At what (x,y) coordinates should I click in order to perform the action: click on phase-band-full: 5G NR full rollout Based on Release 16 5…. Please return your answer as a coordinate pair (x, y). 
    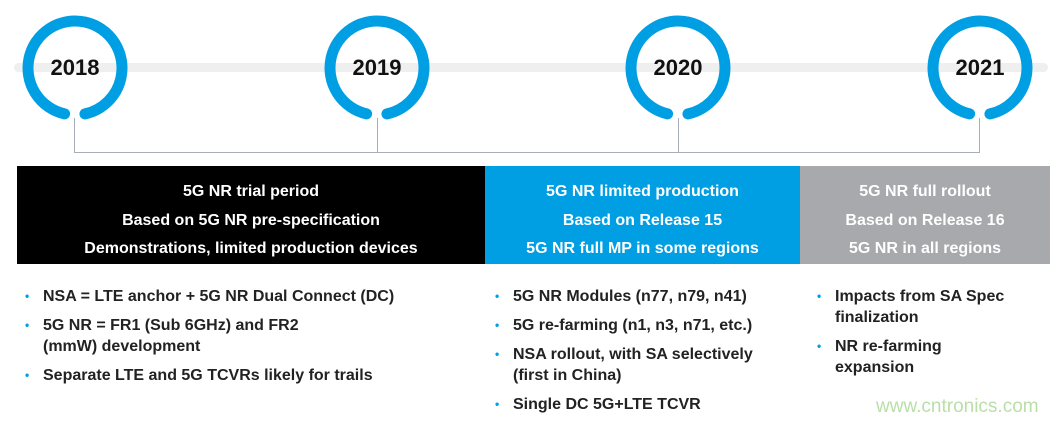
    Looking at the image, I should click on (925, 215).